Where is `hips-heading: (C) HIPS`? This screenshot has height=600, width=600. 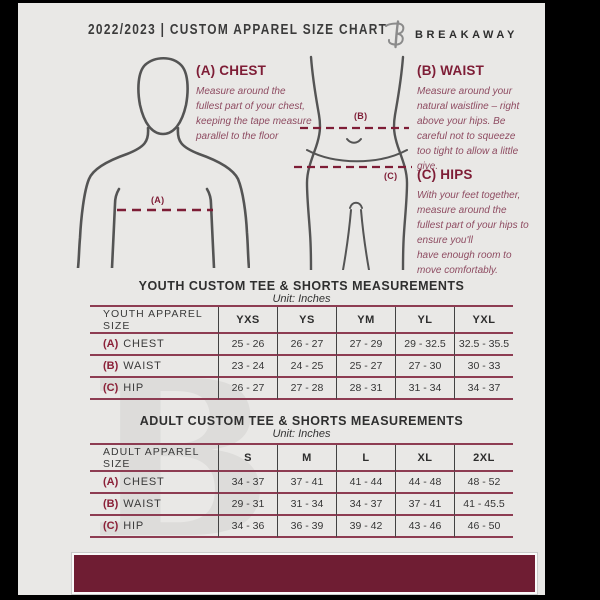
hips-heading: (C) HIPS is located at coordinates (445, 174).